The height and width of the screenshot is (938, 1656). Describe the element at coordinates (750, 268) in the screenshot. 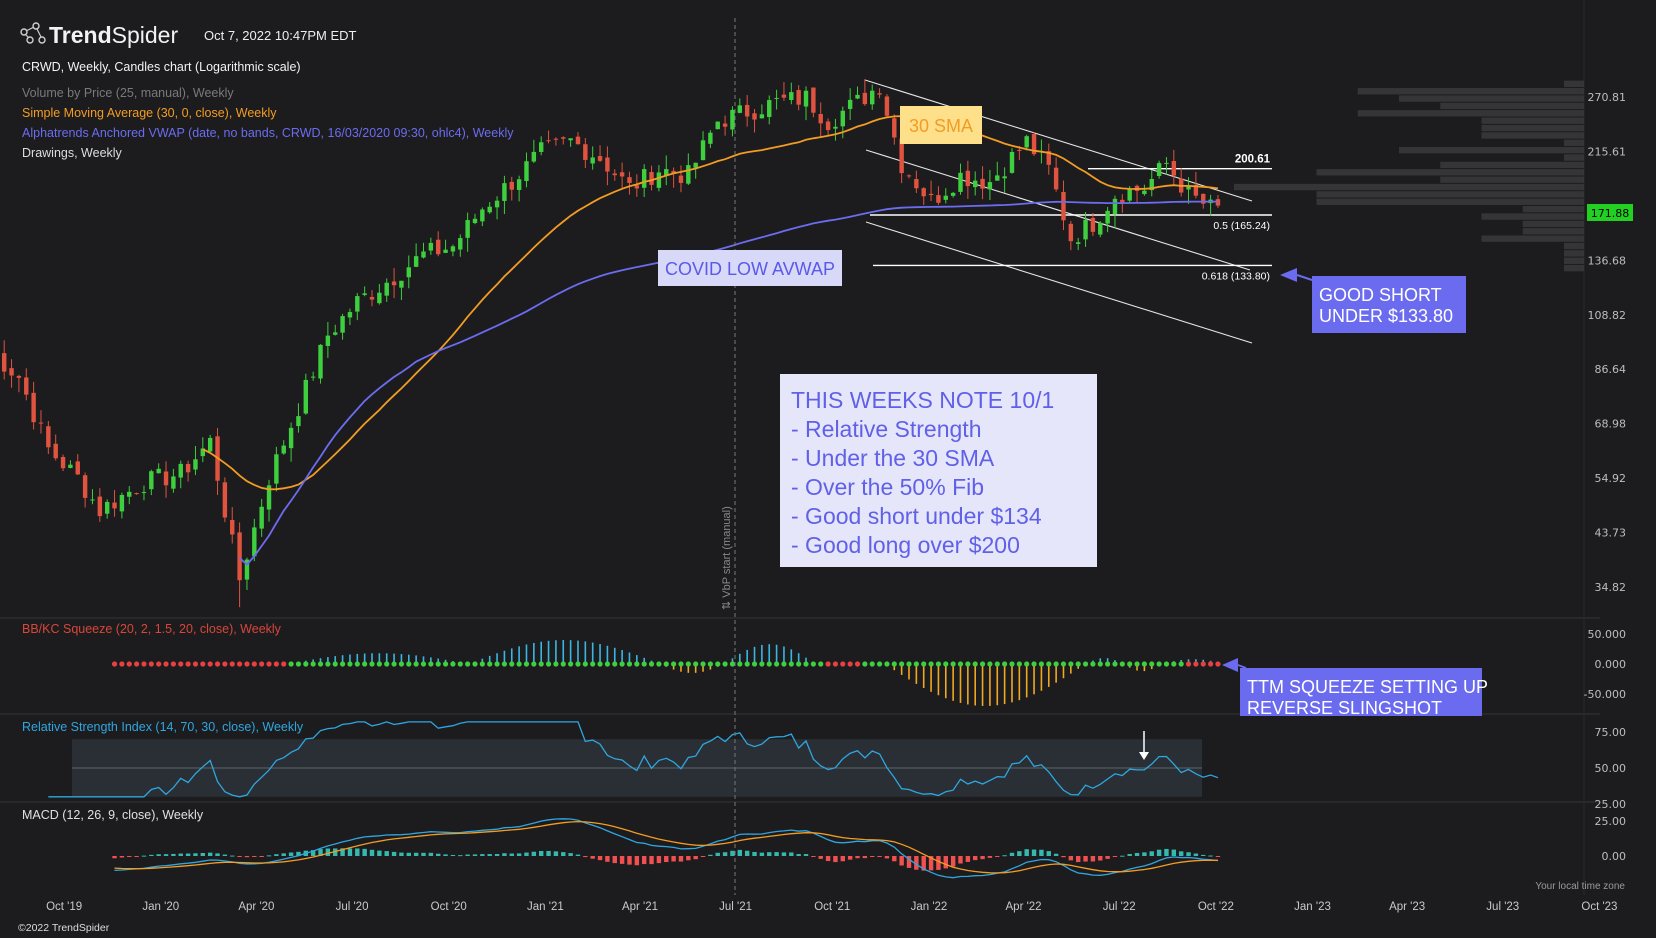

I see `avwap-callout: COVID LOW AVWAP` at that location.